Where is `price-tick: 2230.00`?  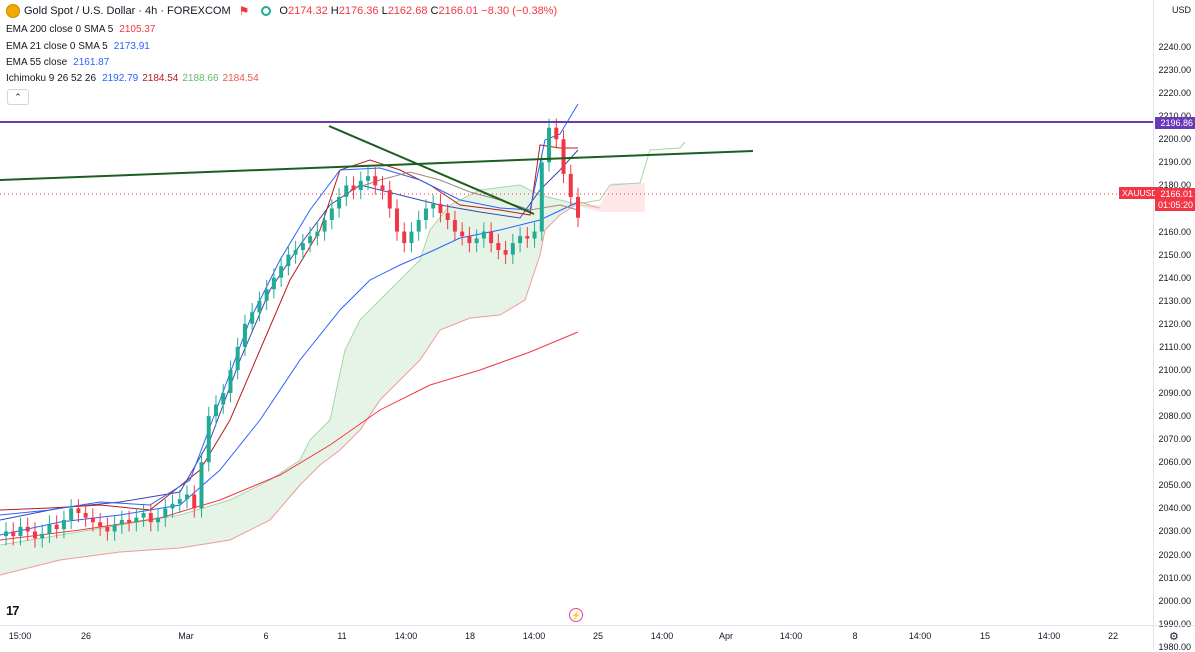 price-tick: 2230.00 is located at coordinates (1174, 70).